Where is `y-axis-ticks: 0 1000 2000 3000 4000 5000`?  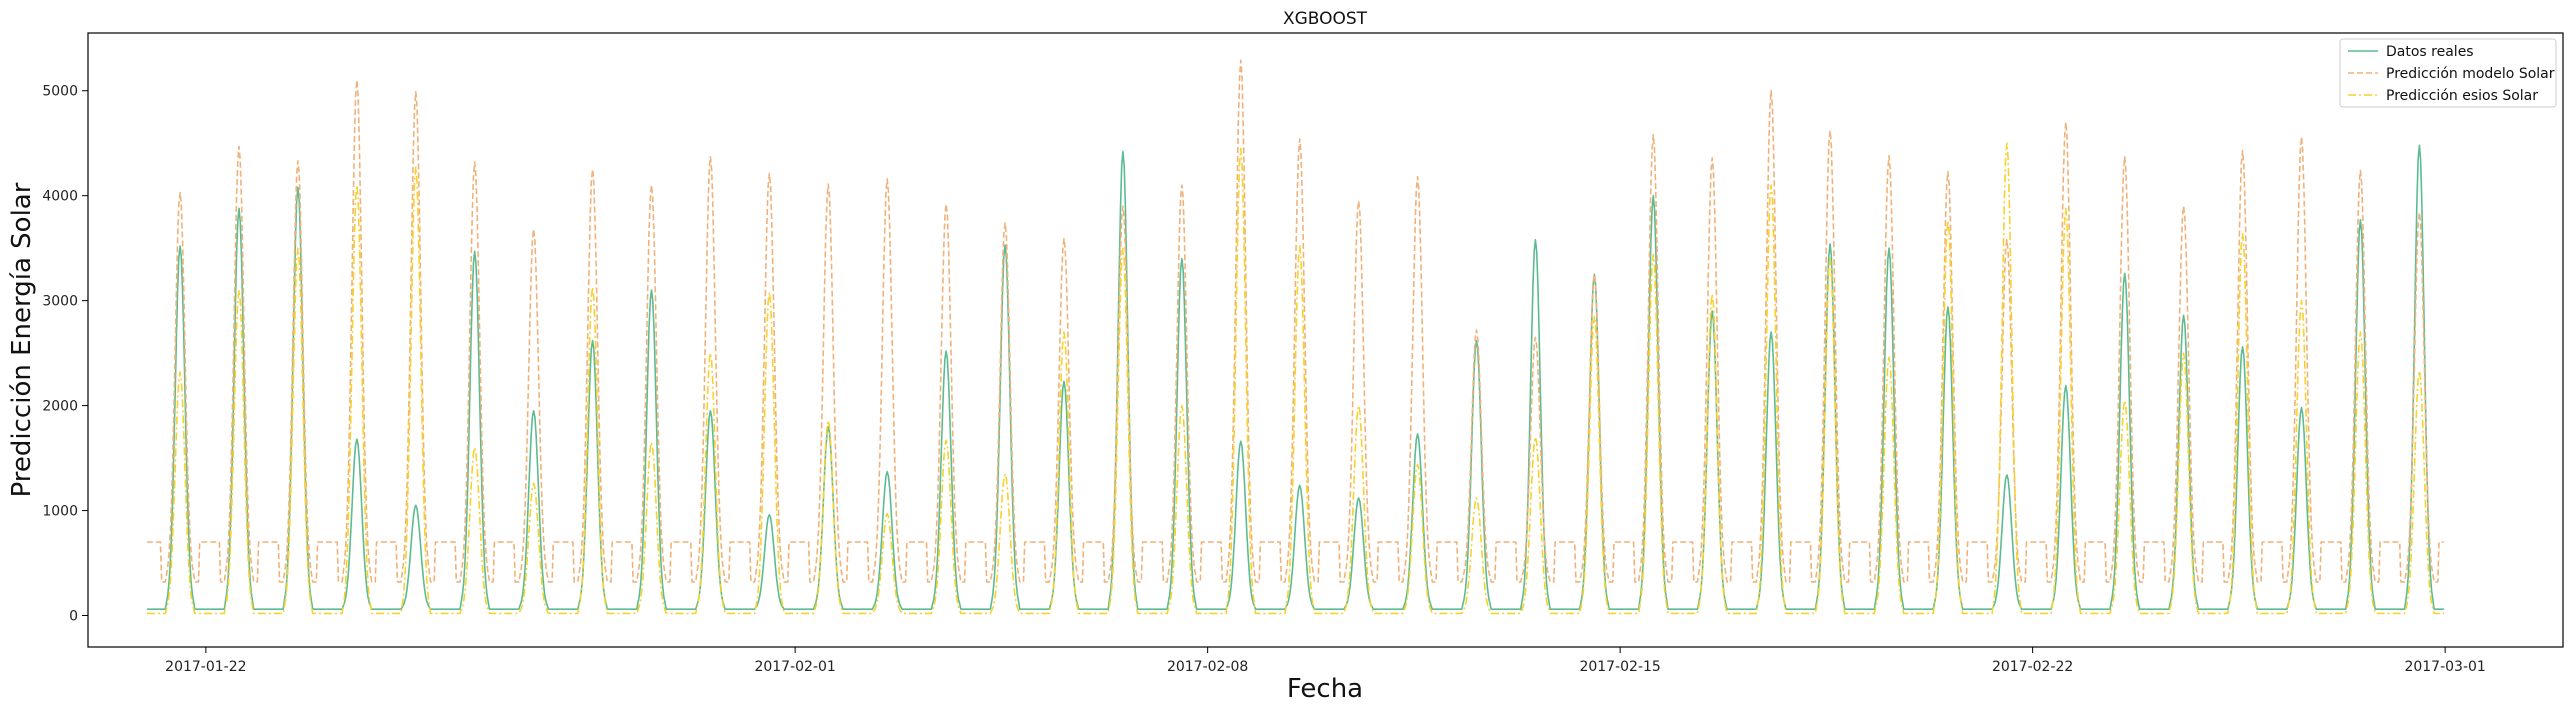 y-axis-ticks: 0 1000 2000 3000 4000 5000 is located at coordinates (65, 354).